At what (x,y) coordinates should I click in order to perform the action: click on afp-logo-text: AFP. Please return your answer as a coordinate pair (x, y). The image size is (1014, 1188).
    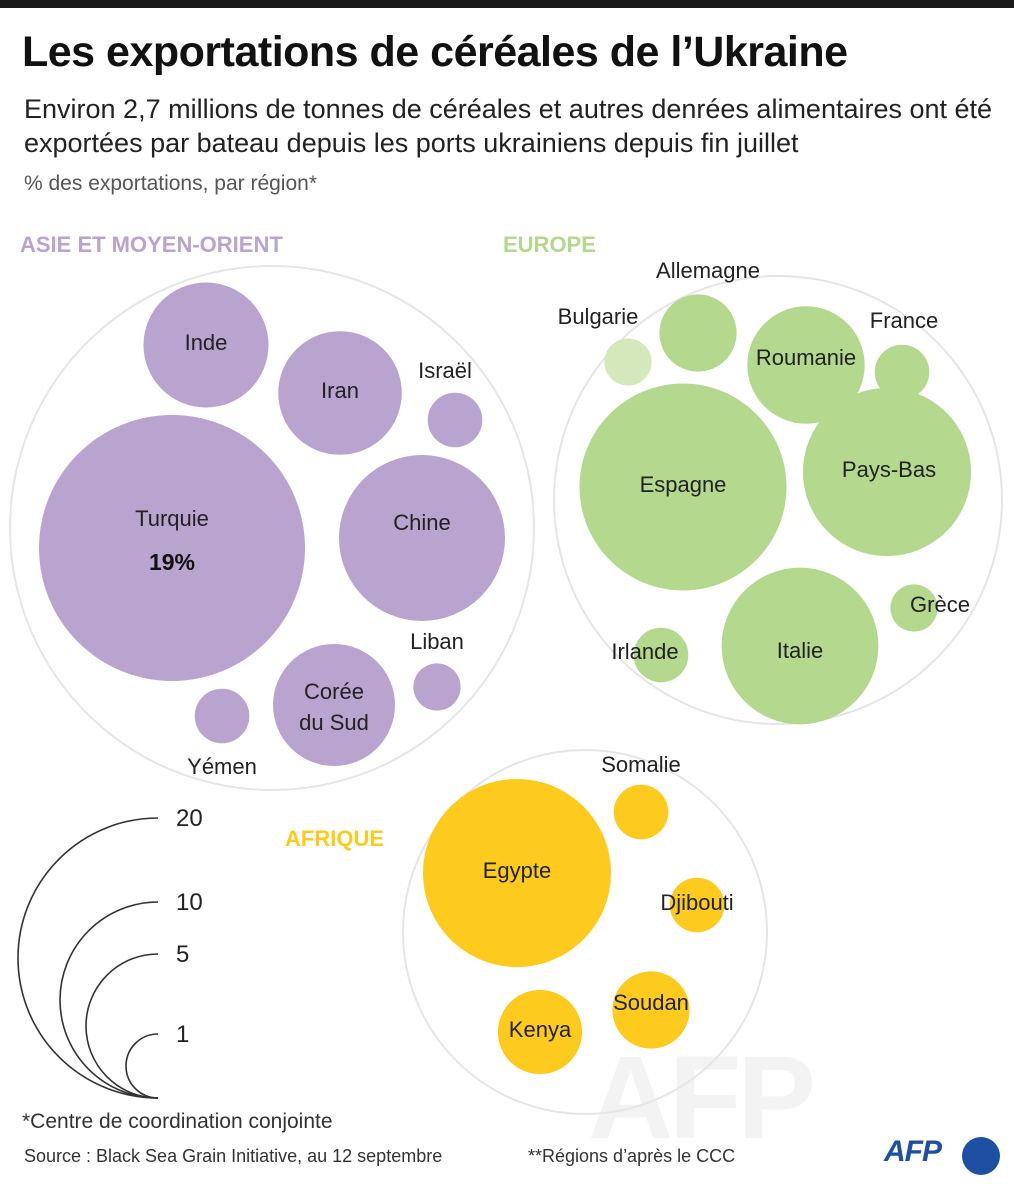
    Looking at the image, I should click on (913, 1151).